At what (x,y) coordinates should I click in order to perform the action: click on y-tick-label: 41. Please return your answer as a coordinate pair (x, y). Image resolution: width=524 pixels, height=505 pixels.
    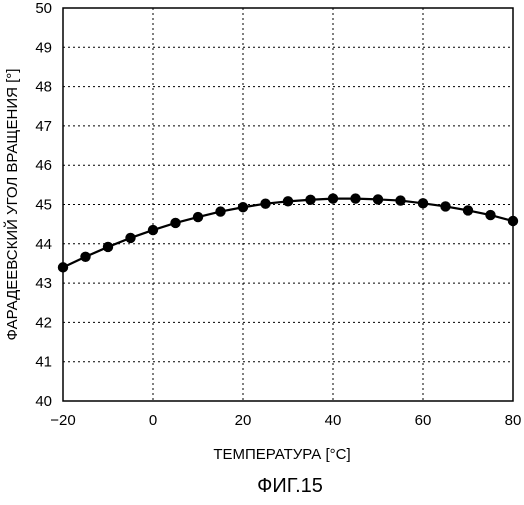
    Looking at the image, I should click on (43, 362).